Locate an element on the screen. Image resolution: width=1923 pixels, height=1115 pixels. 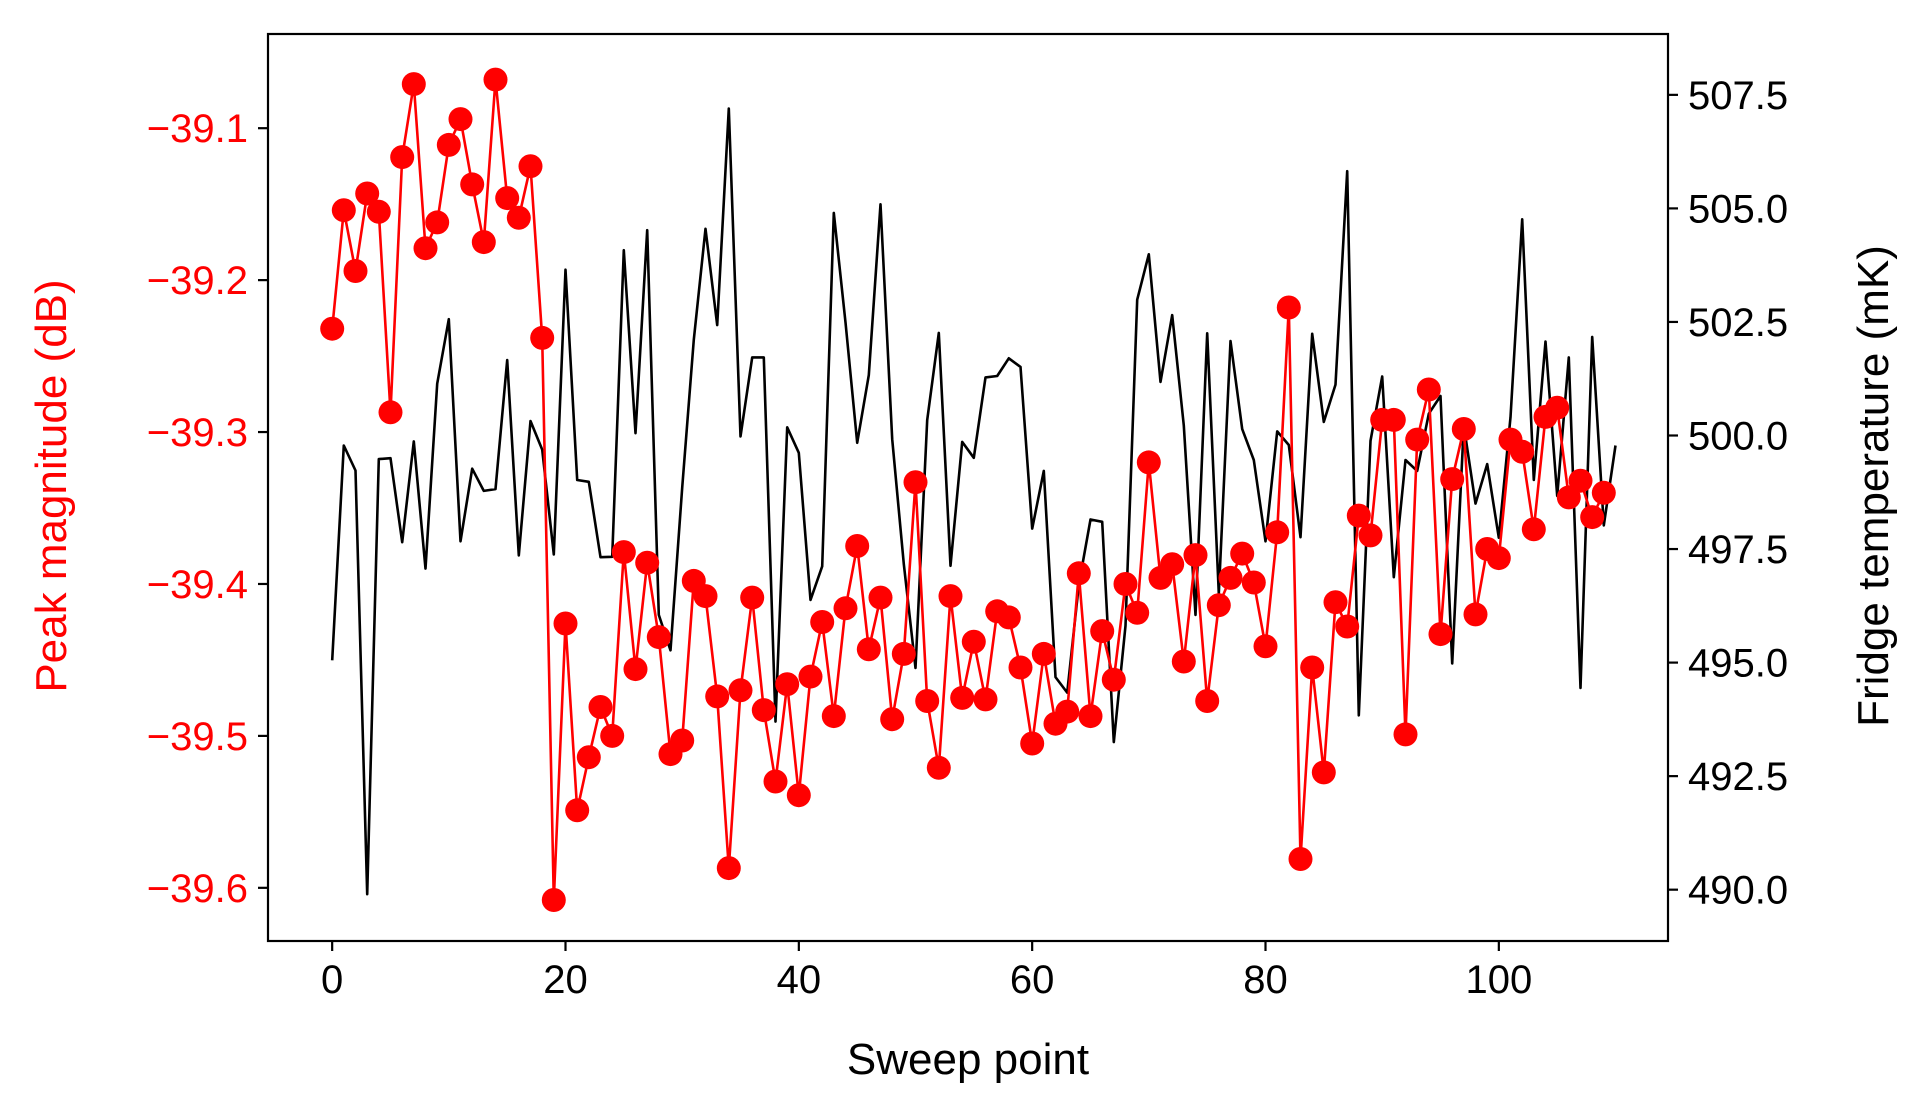
left-y-tick-label: −39.5 is located at coordinates (197, 737).